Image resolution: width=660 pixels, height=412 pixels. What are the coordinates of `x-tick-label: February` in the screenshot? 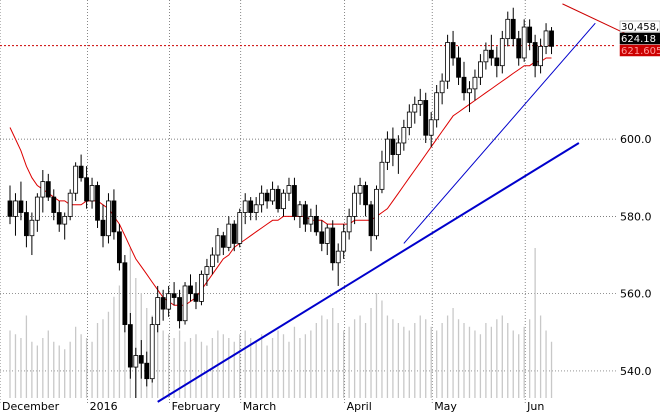 It's located at (196, 406).